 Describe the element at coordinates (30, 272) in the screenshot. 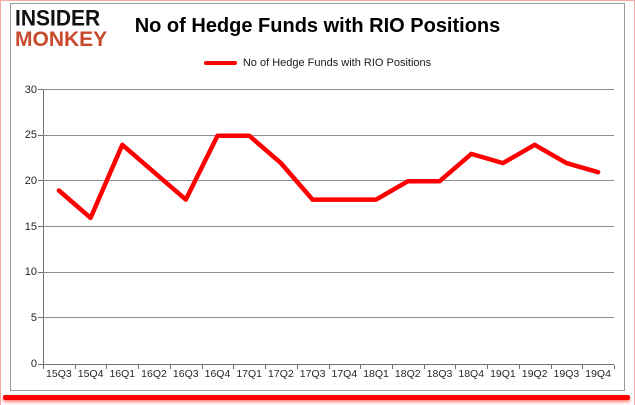

I see `y-tick-label: 10` at that location.